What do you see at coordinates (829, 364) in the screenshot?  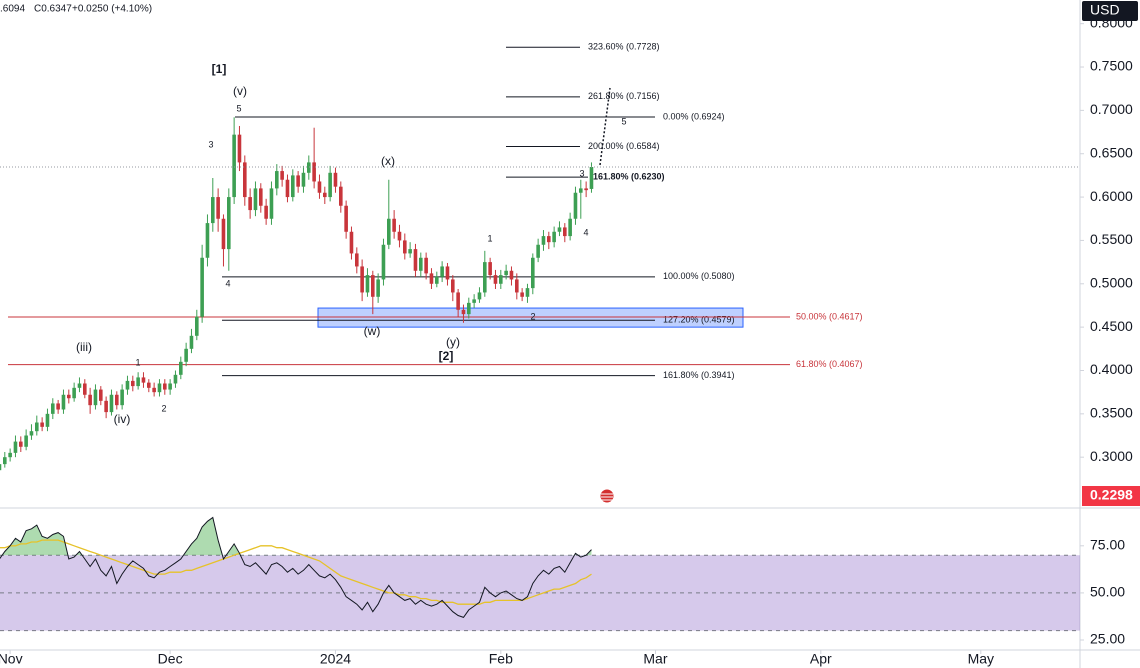 I see `level-label: 61.80% (0.4067)` at bounding box center [829, 364].